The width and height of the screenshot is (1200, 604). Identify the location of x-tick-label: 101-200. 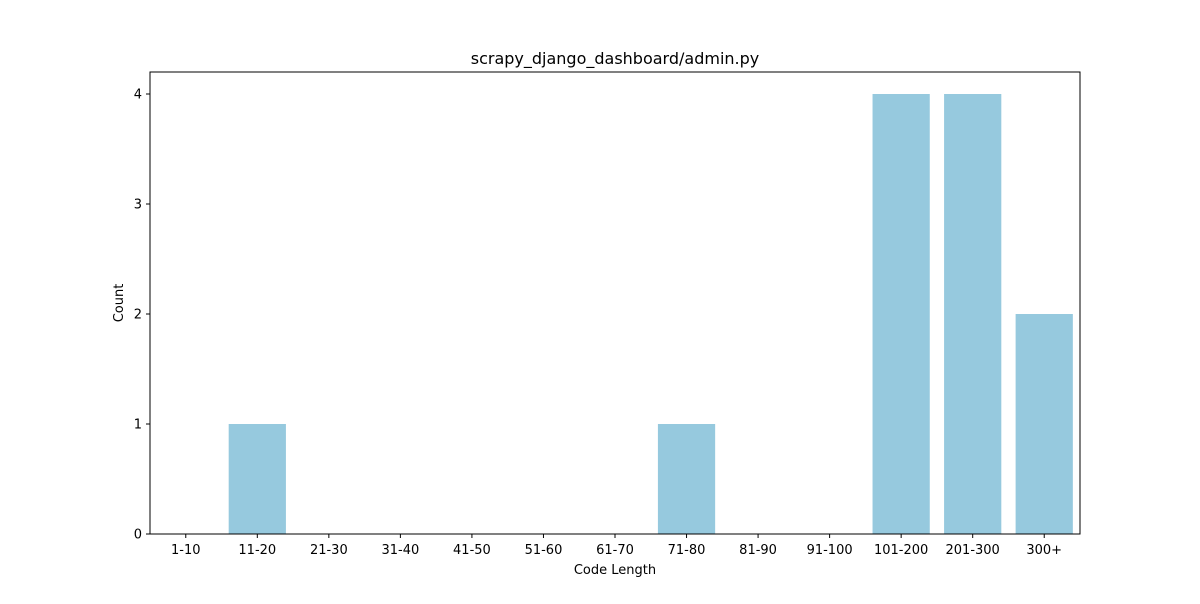
(901, 550).